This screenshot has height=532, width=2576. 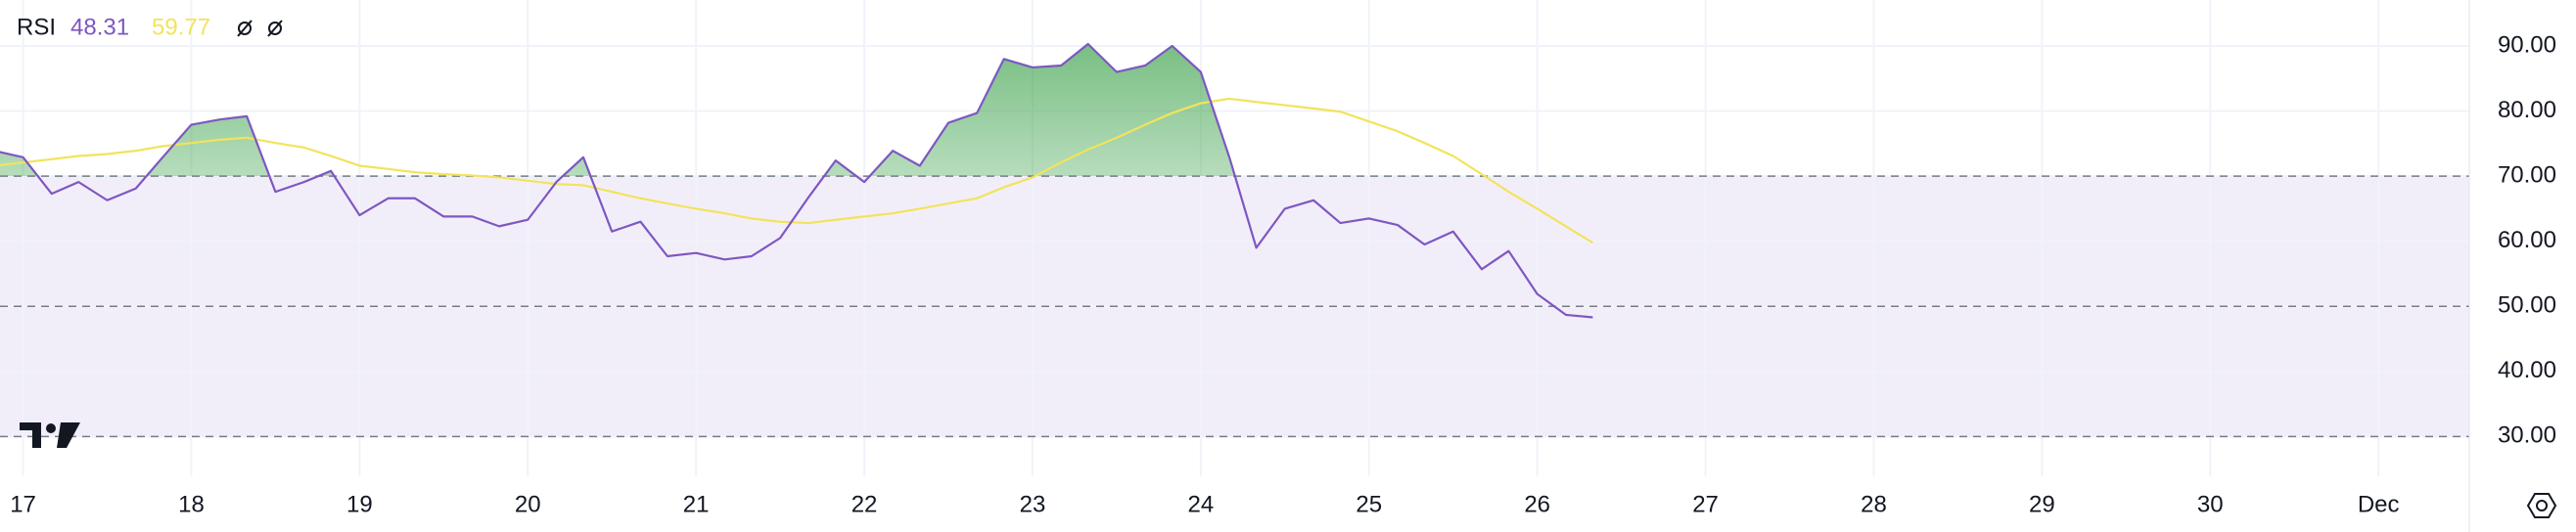 What do you see at coordinates (2527, 305) in the screenshot?
I see `y-tick-label: 50.00` at bounding box center [2527, 305].